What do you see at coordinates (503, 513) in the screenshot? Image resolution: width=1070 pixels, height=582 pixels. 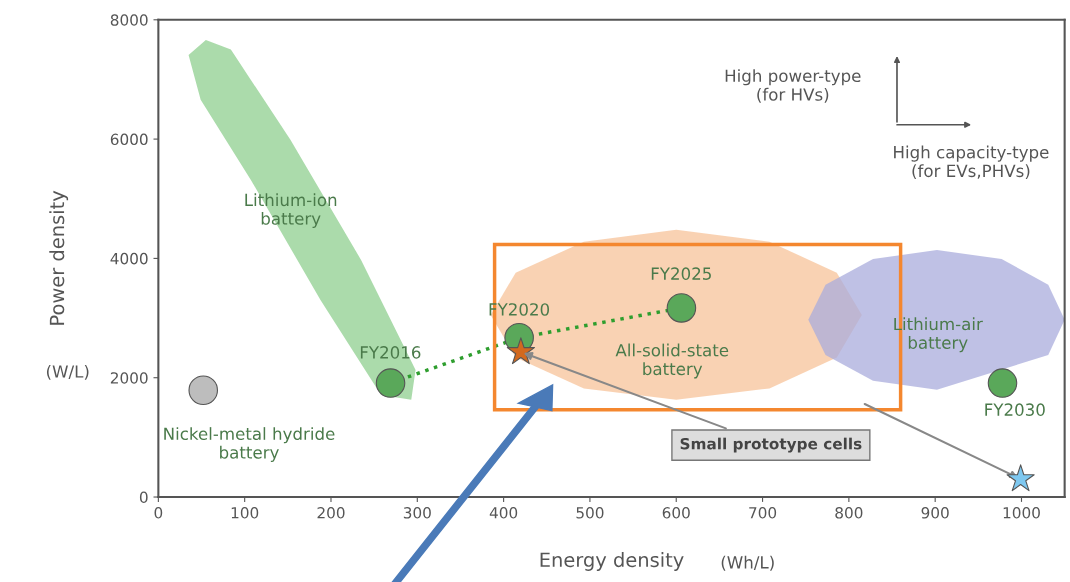 I see `x-tick-label: 400` at bounding box center [503, 513].